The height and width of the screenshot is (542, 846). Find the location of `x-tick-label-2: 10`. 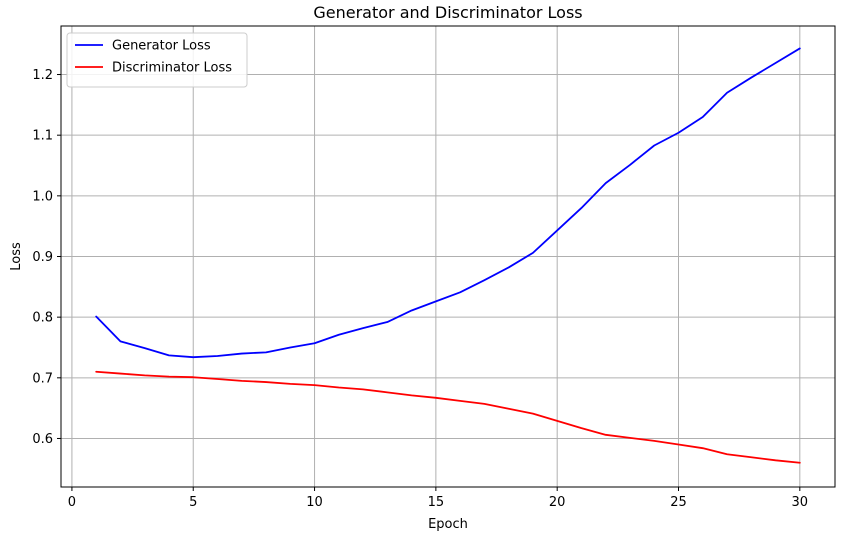

x-tick-label-2: 10 is located at coordinates (314, 502).